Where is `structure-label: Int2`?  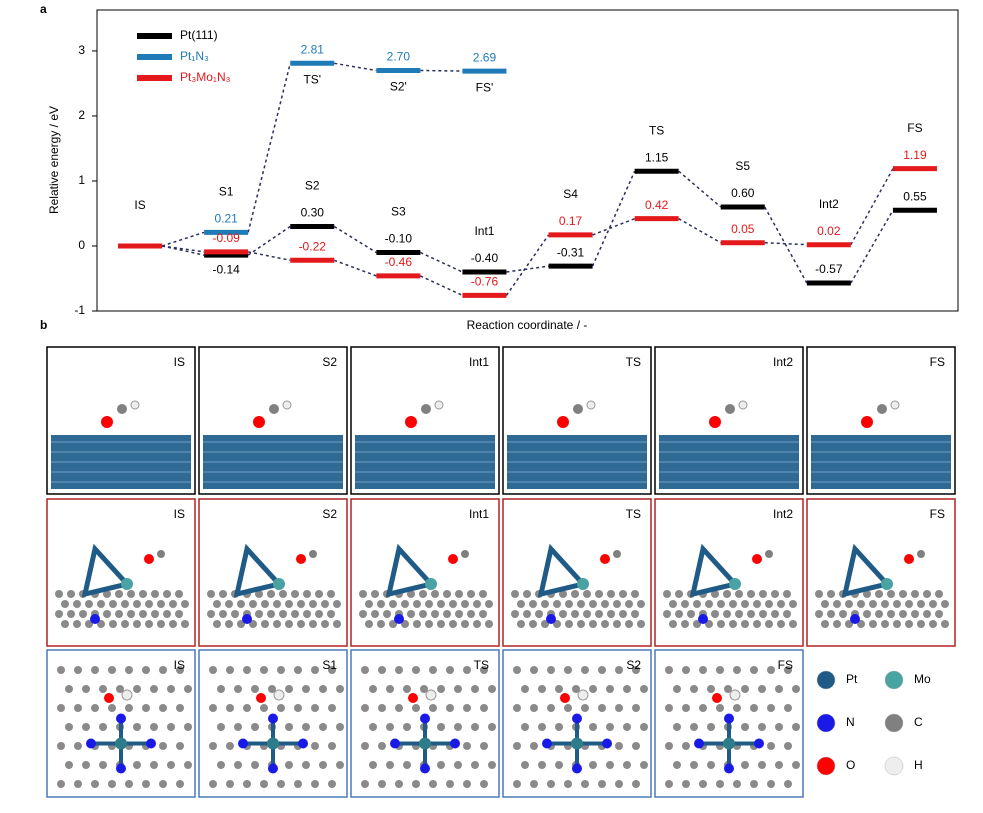 structure-label: Int2 is located at coordinates (783, 514).